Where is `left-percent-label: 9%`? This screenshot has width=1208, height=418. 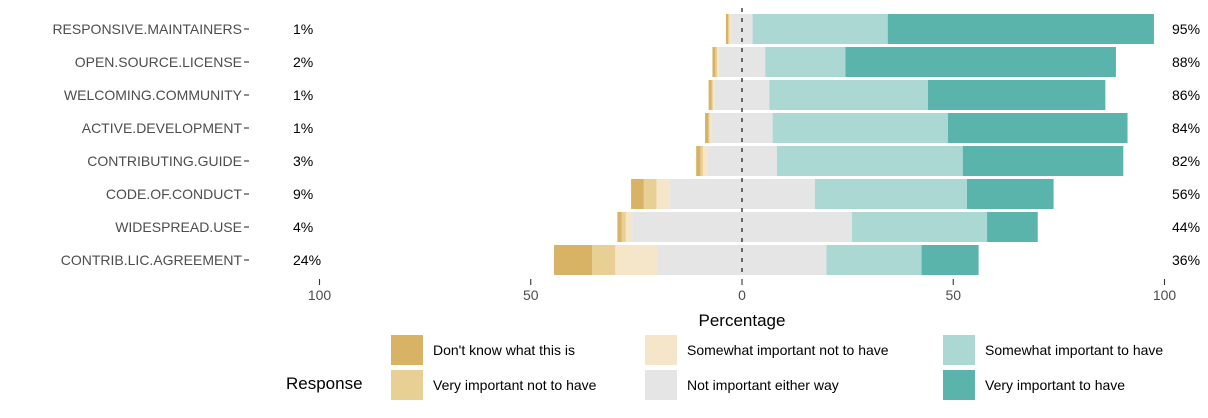
left-percent-label: 9% is located at coordinates (303, 194).